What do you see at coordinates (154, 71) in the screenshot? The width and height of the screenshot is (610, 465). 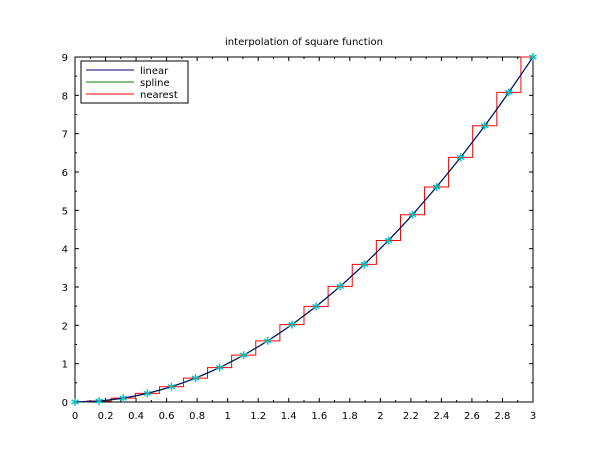 I see `legend-label-linear: linear` at bounding box center [154, 71].